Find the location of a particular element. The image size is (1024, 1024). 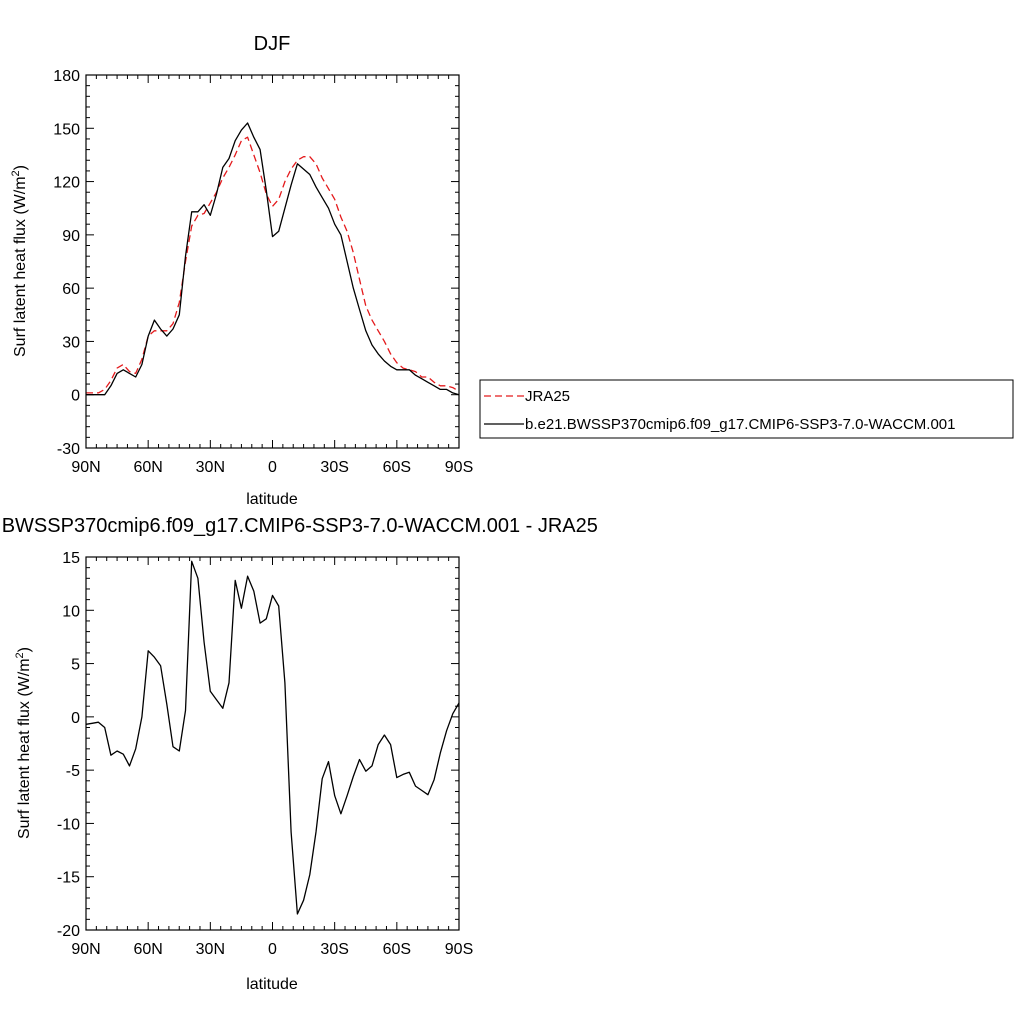

bottom-x-tick-label: 60S is located at coordinates (397, 949).